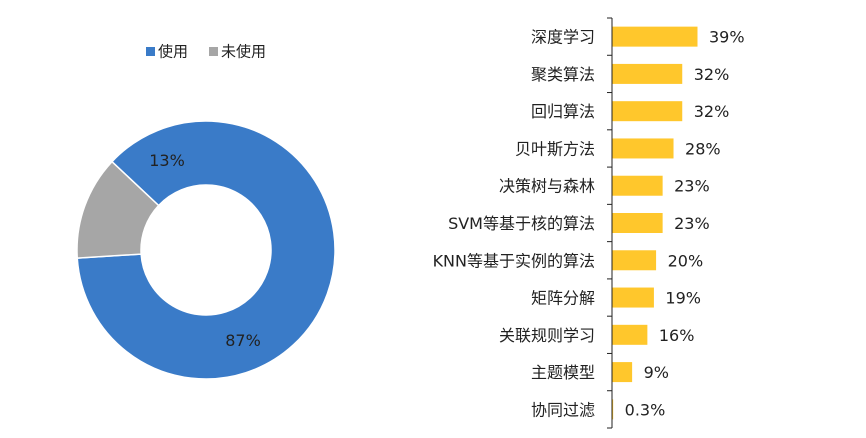  I want to click on bar-value-label: 39%, so click(727, 37).